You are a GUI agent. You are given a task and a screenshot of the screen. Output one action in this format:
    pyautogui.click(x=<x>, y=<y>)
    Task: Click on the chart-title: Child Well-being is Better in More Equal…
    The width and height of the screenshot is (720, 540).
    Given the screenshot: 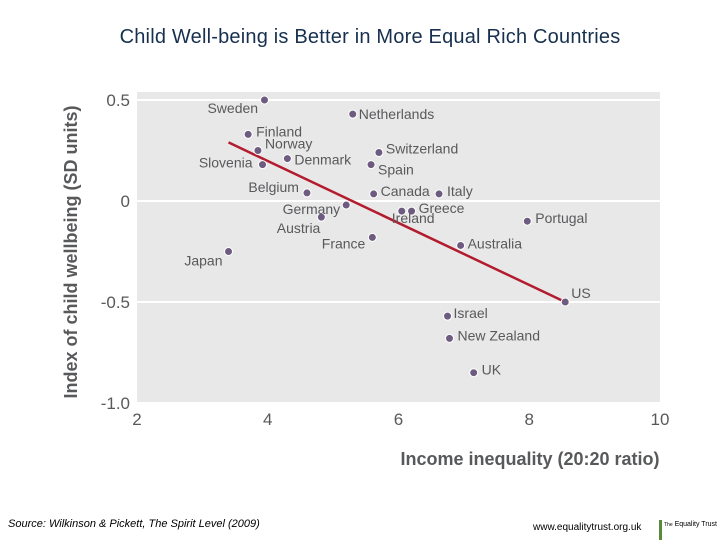 What is the action you would take?
    pyautogui.click(x=370, y=37)
    